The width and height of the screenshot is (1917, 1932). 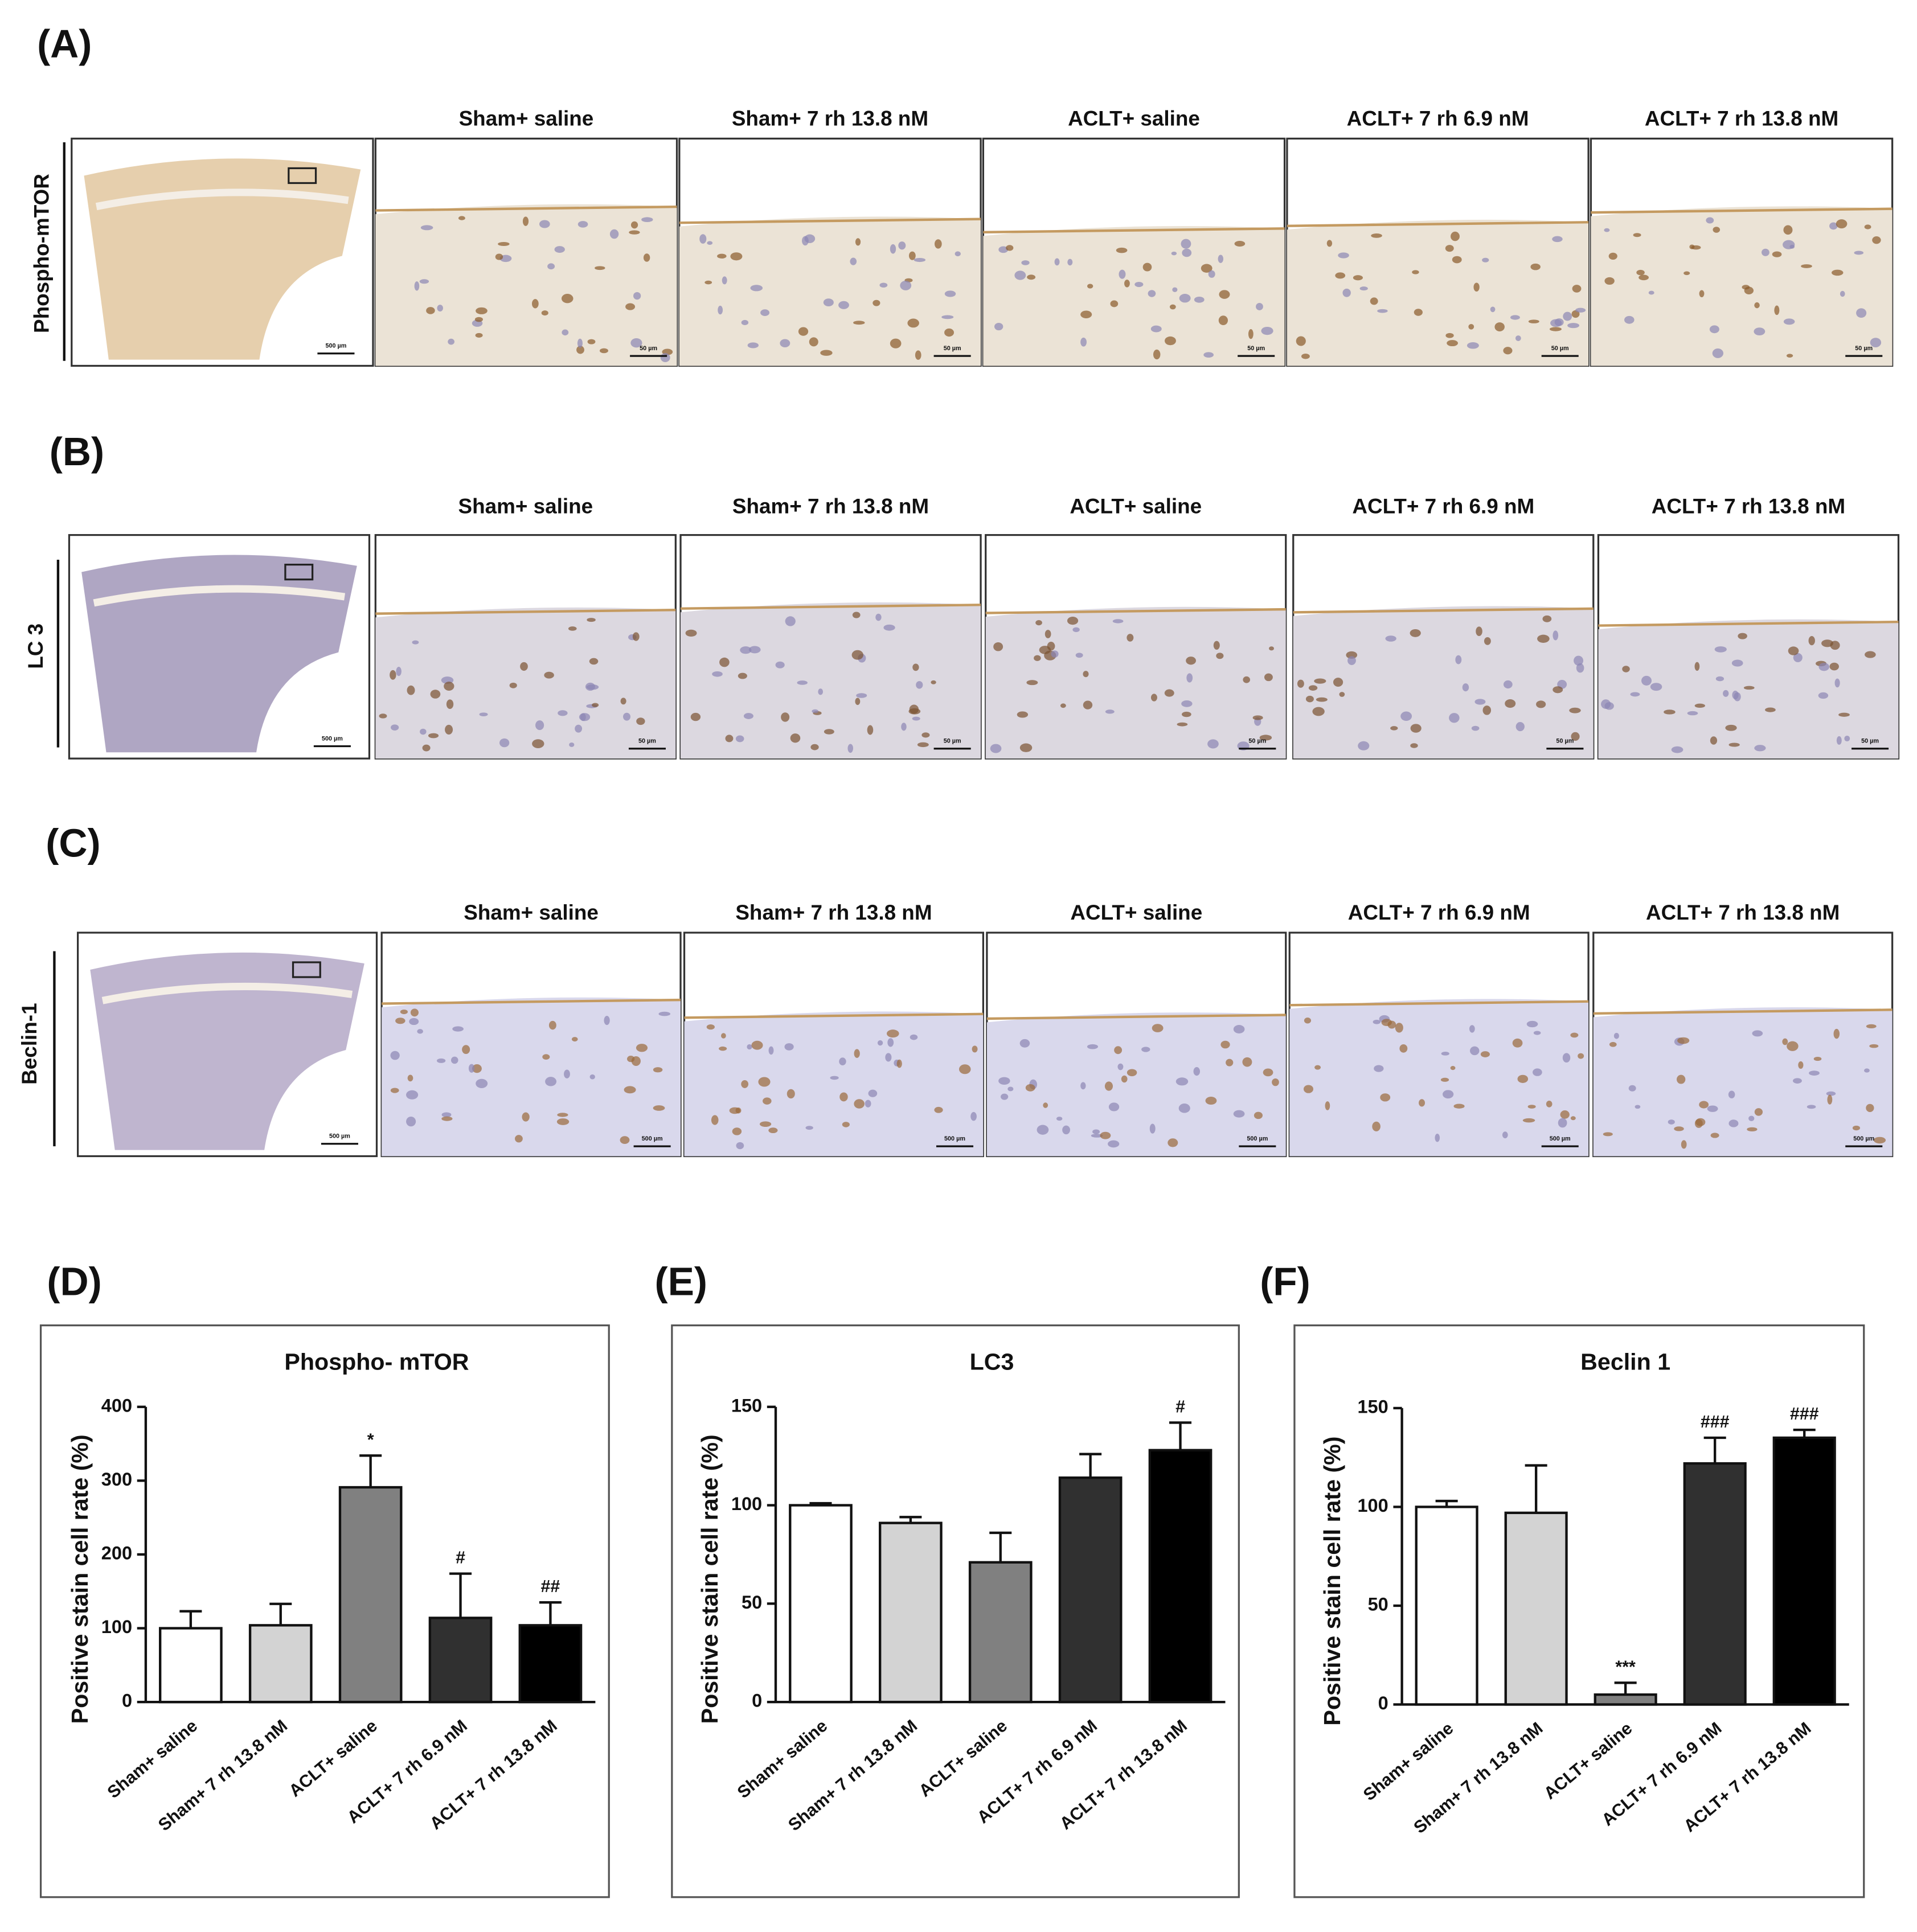 I want to click on panel-letter: (C), so click(x=73, y=843).